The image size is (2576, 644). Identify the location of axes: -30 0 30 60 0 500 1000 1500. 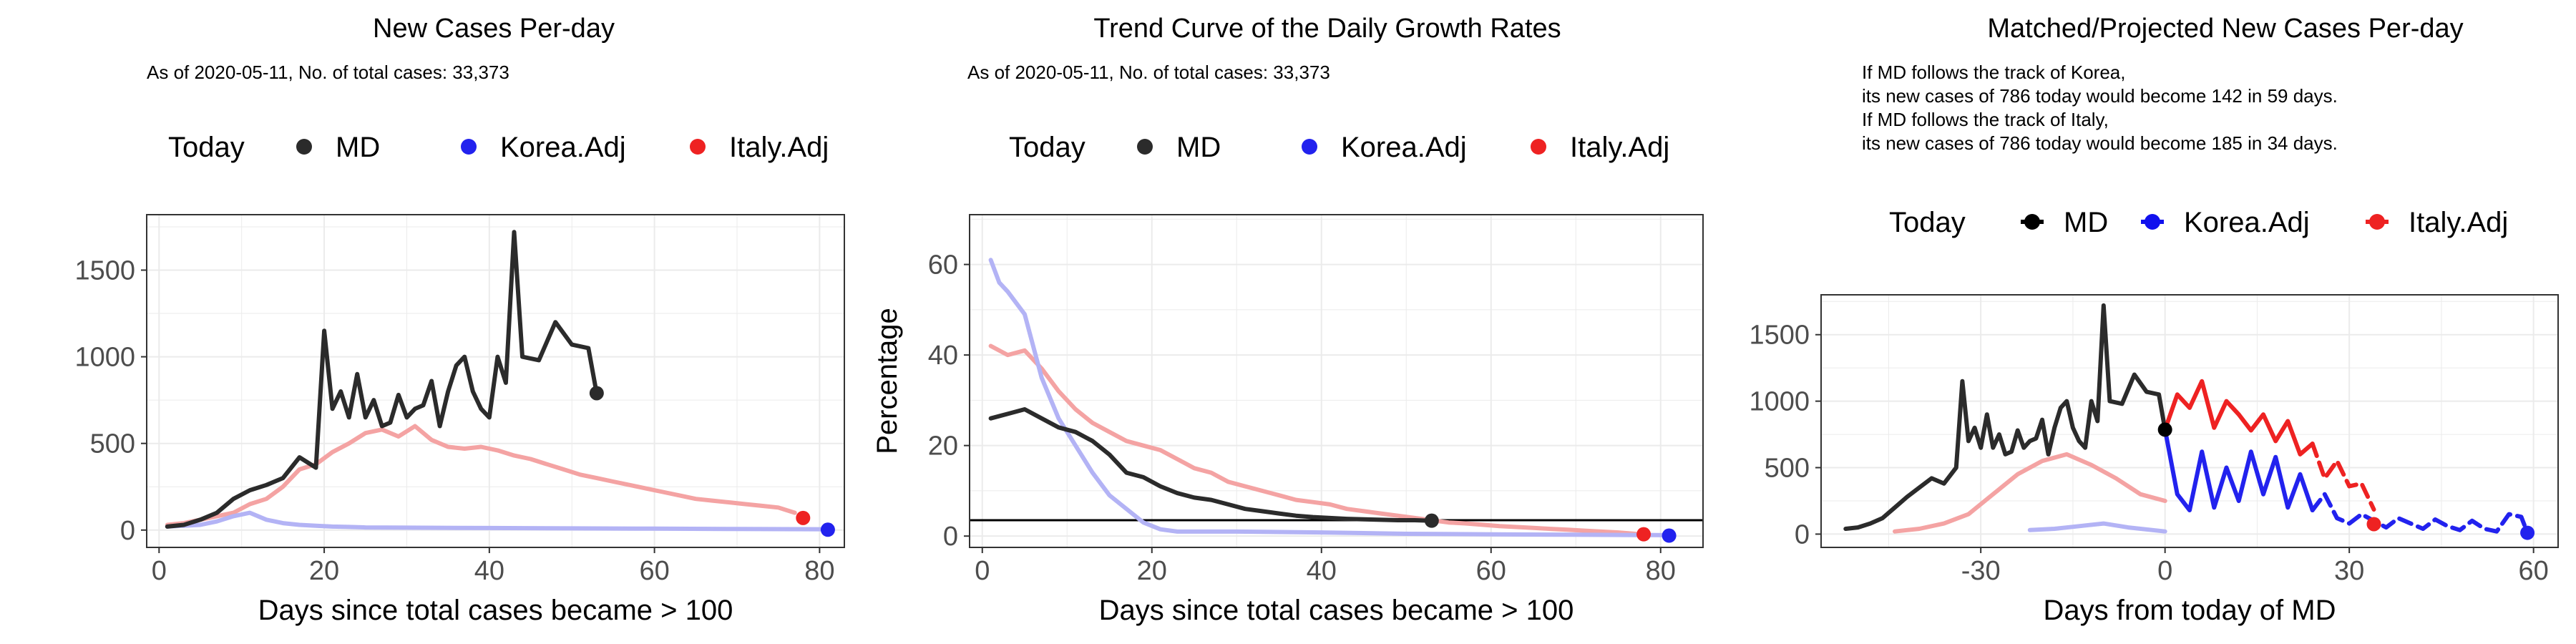
(2148, 453).